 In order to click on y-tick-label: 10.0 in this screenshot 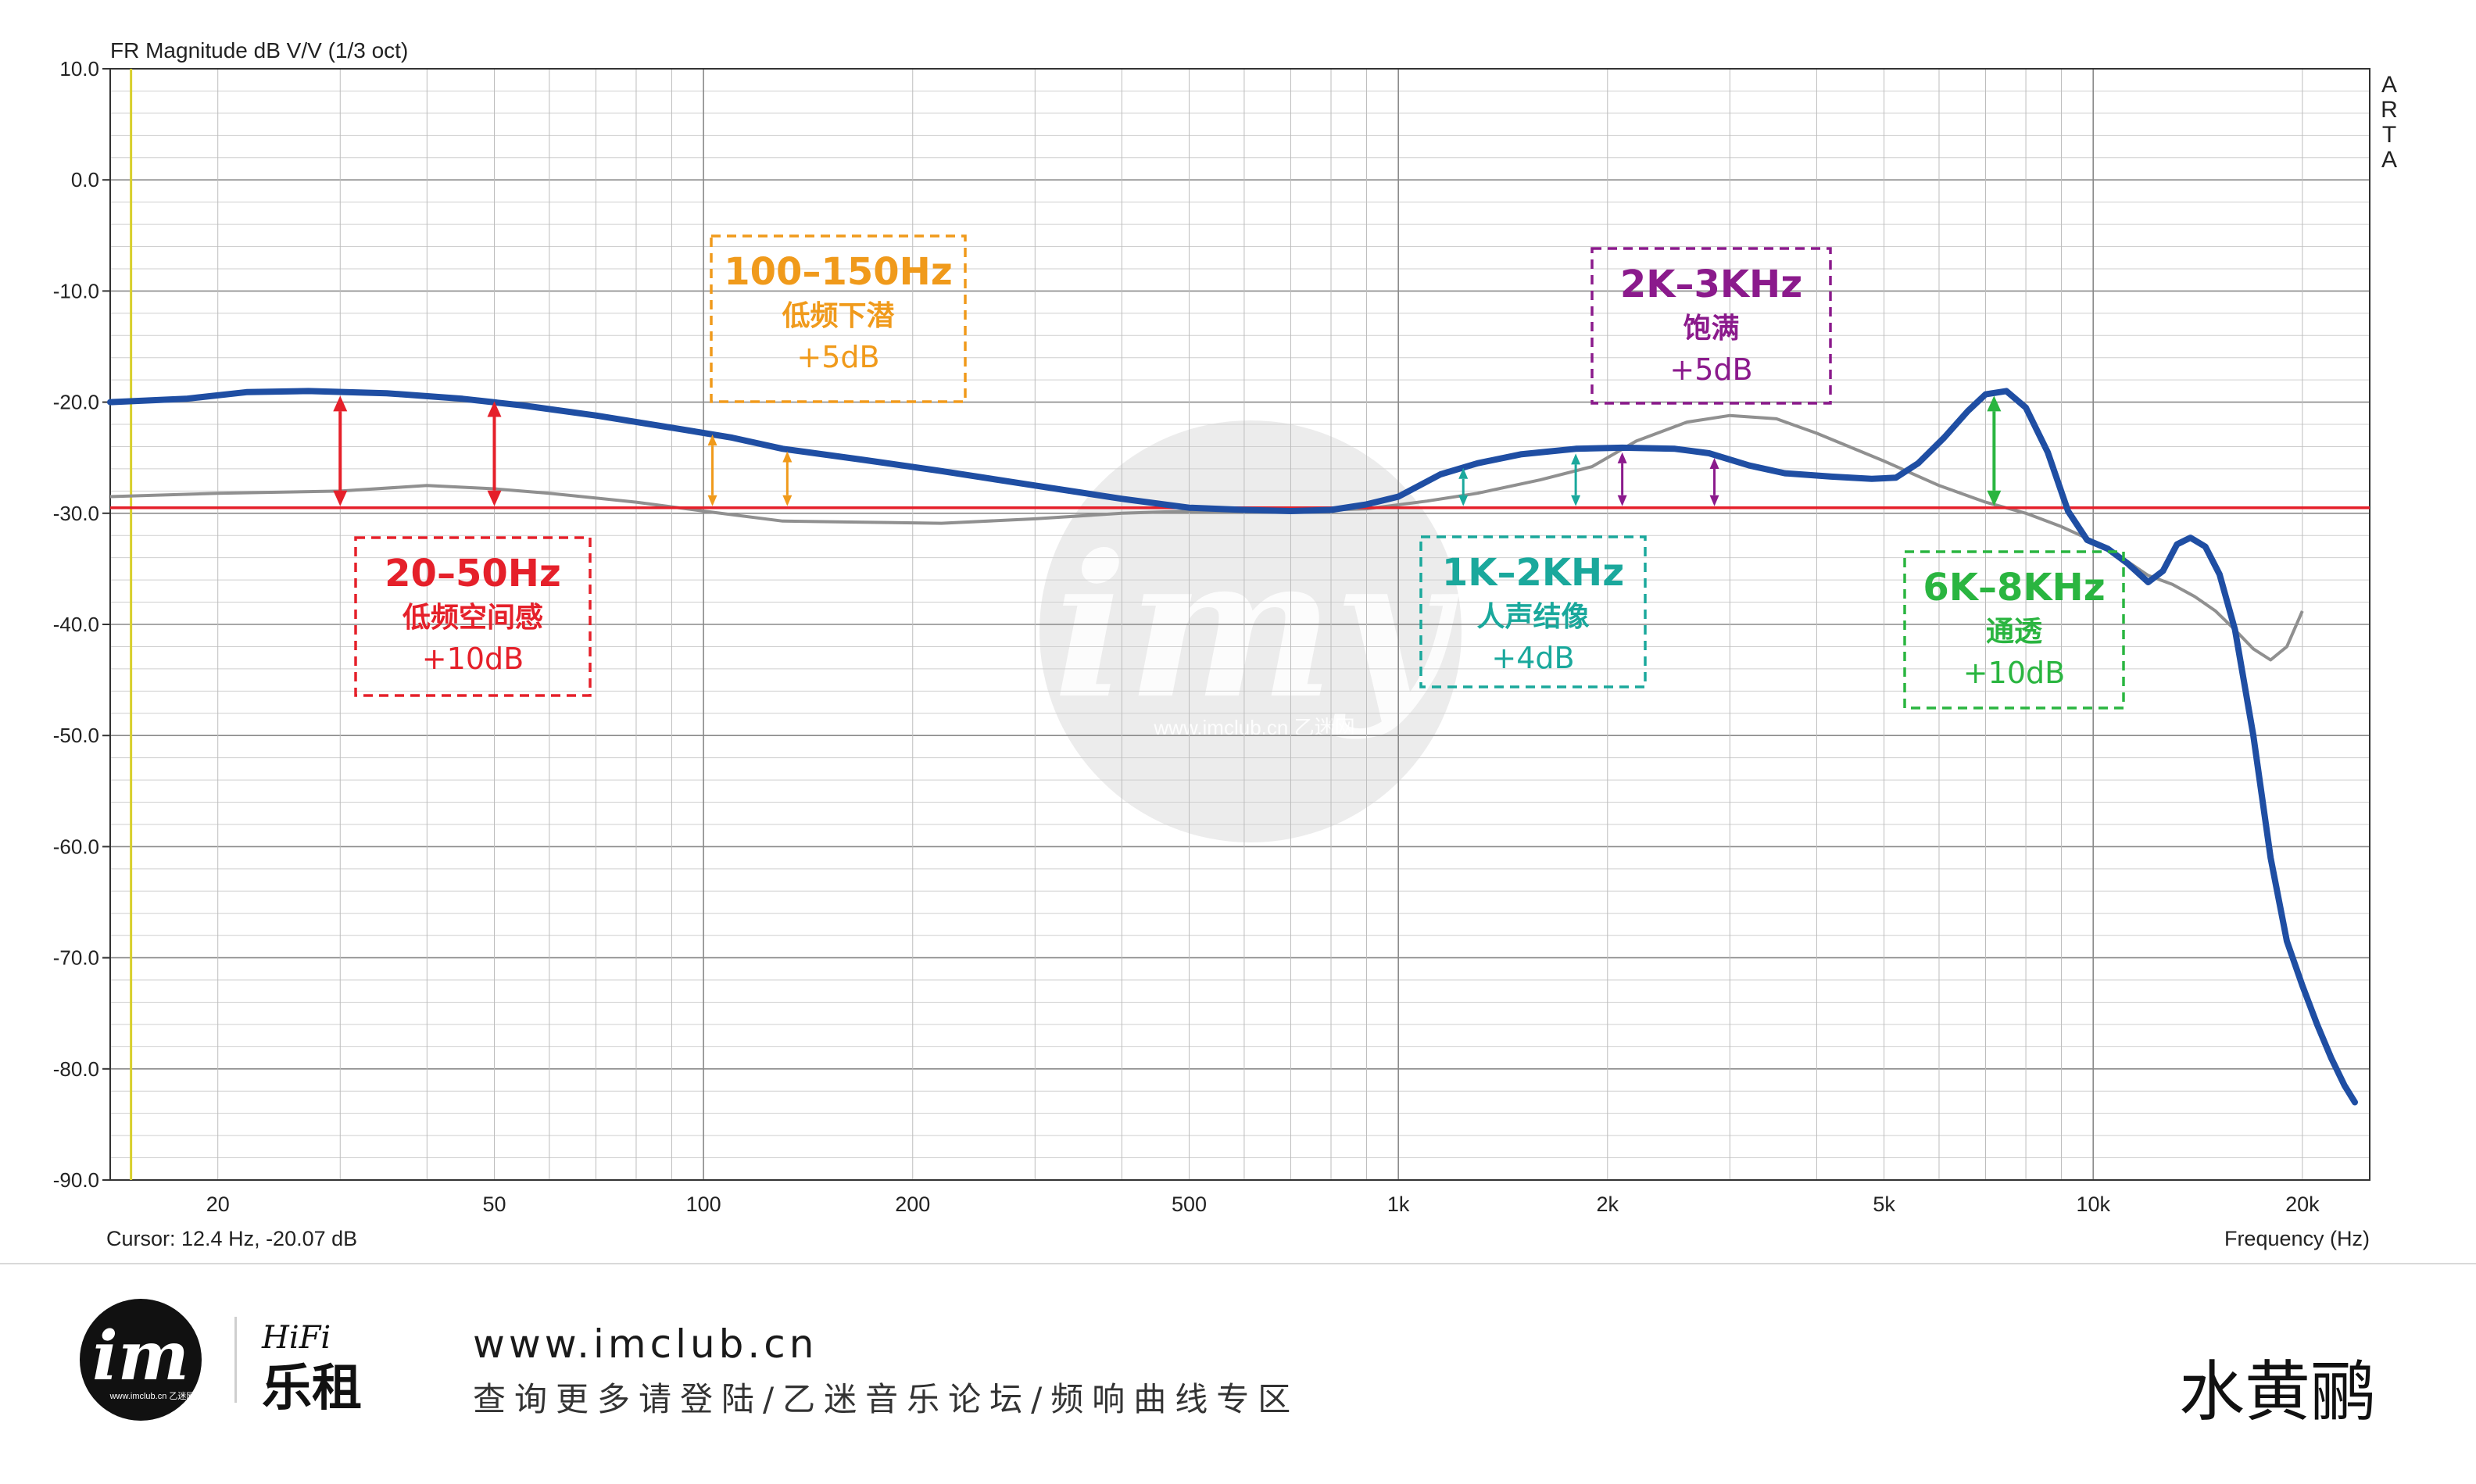, I will do `click(79, 68)`.